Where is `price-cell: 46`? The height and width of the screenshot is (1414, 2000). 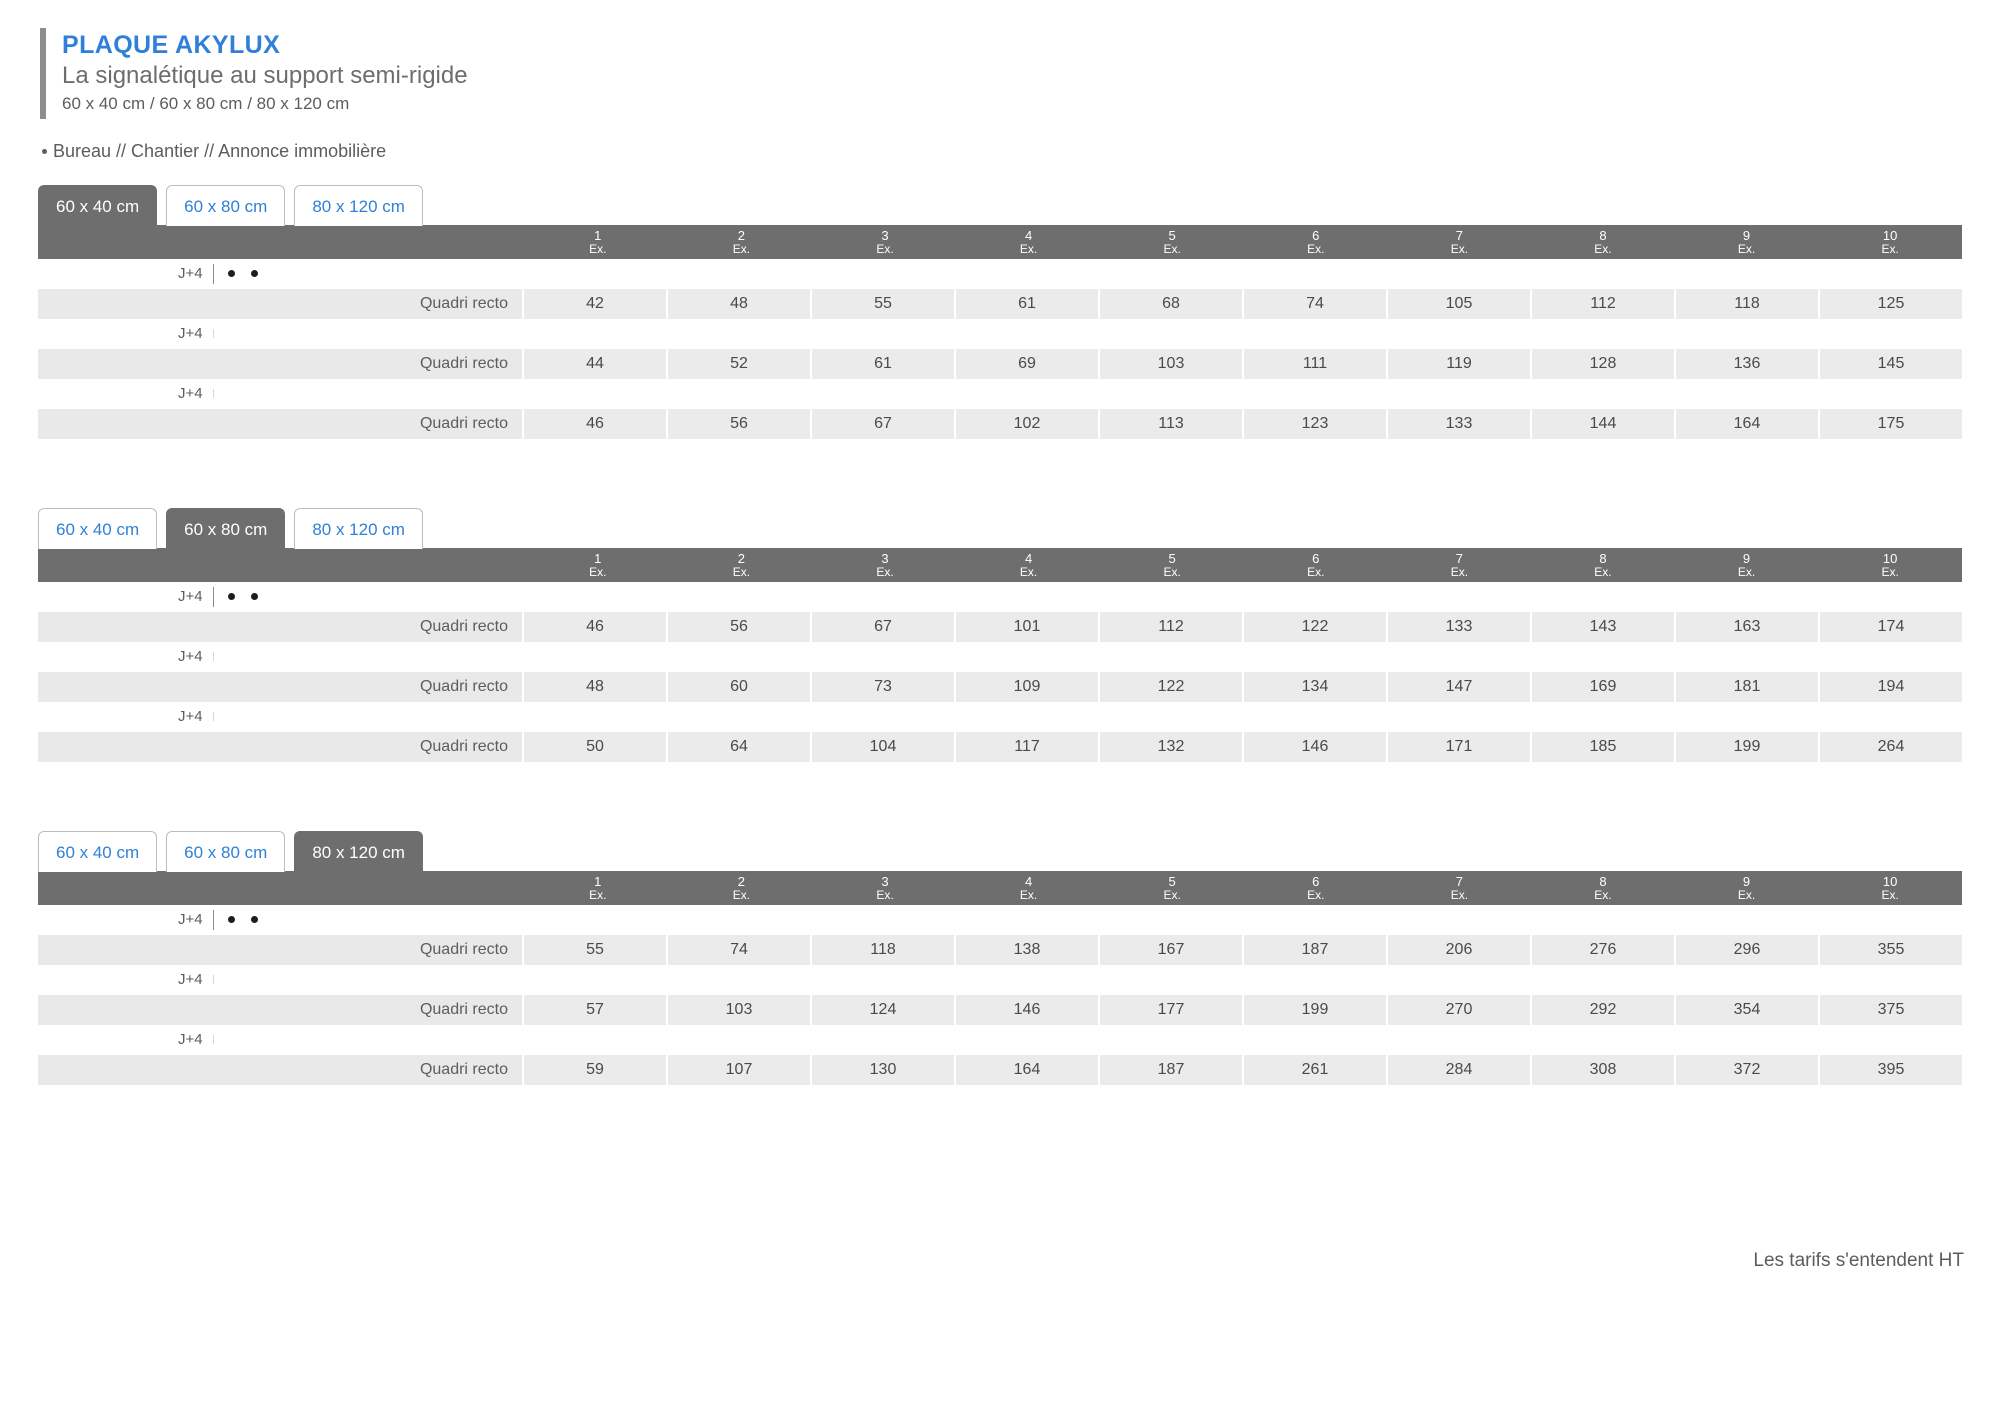 price-cell: 46 is located at coordinates (596, 423).